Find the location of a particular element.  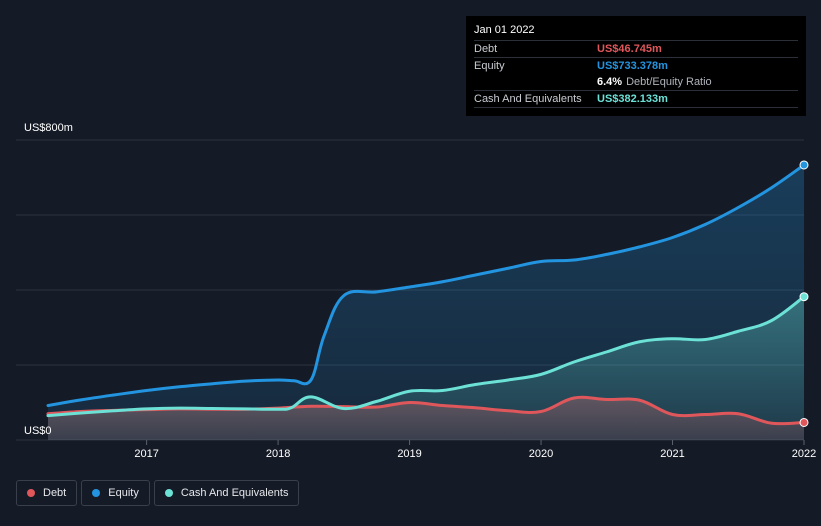

y-tick-label: US$0 is located at coordinates (38, 431).